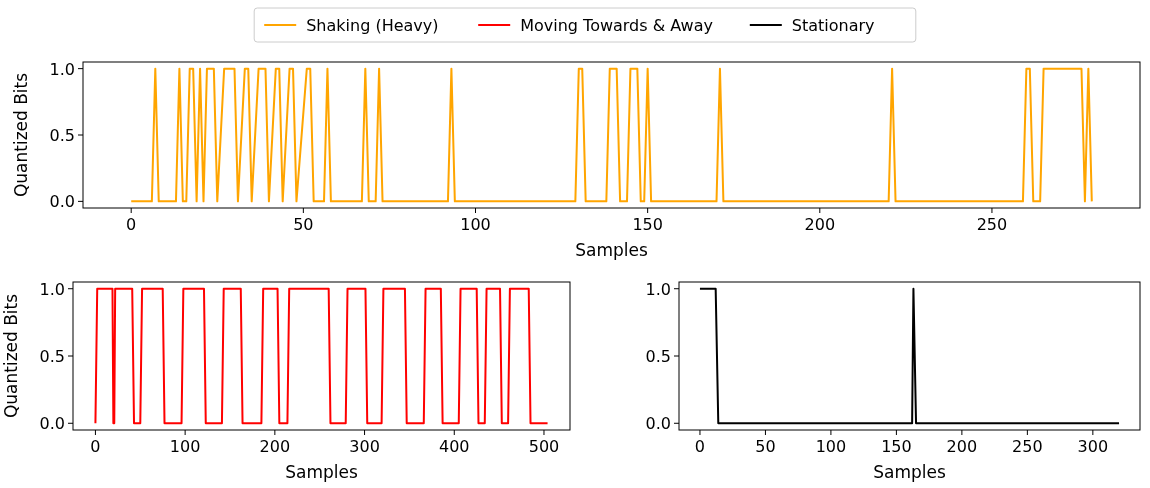 Image resolution: width=1150 pixels, height=488 pixels. Describe the element at coordinates (544, 446) in the screenshot. I see `x-tick-label: 500` at that location.